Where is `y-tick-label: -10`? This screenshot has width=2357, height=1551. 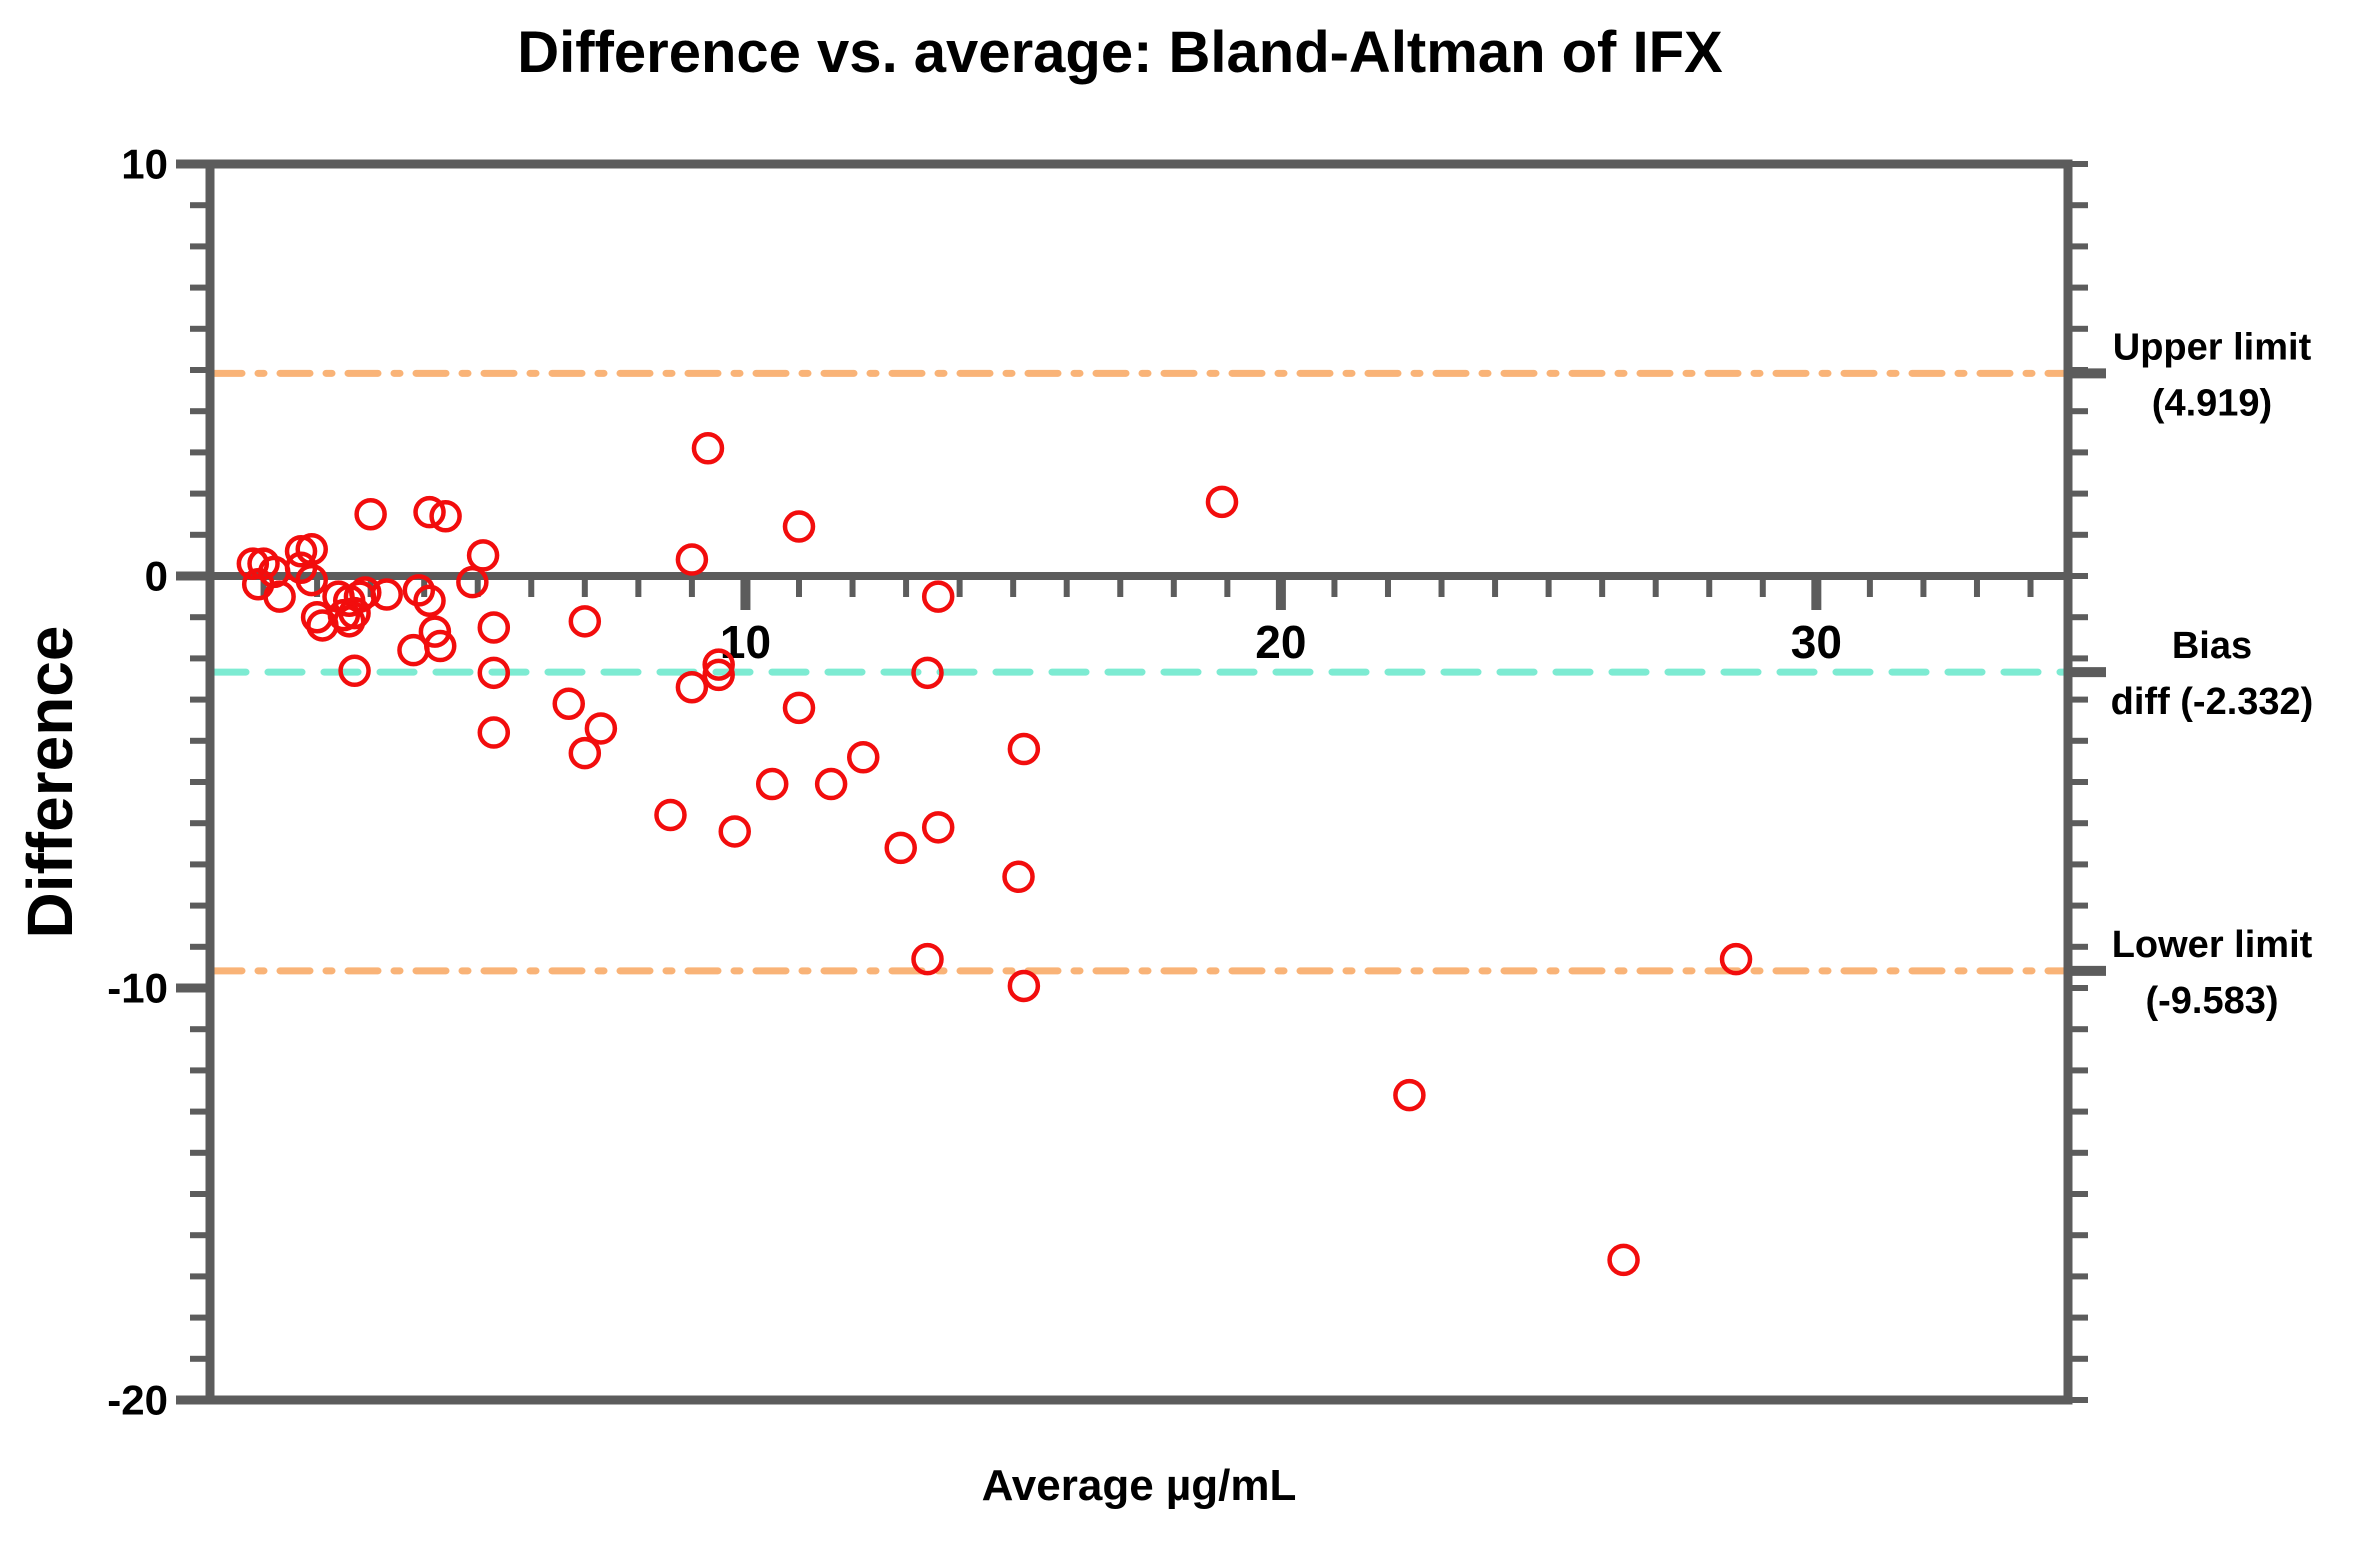
y-tick-label: -10 is located at coordinates (137, 988).